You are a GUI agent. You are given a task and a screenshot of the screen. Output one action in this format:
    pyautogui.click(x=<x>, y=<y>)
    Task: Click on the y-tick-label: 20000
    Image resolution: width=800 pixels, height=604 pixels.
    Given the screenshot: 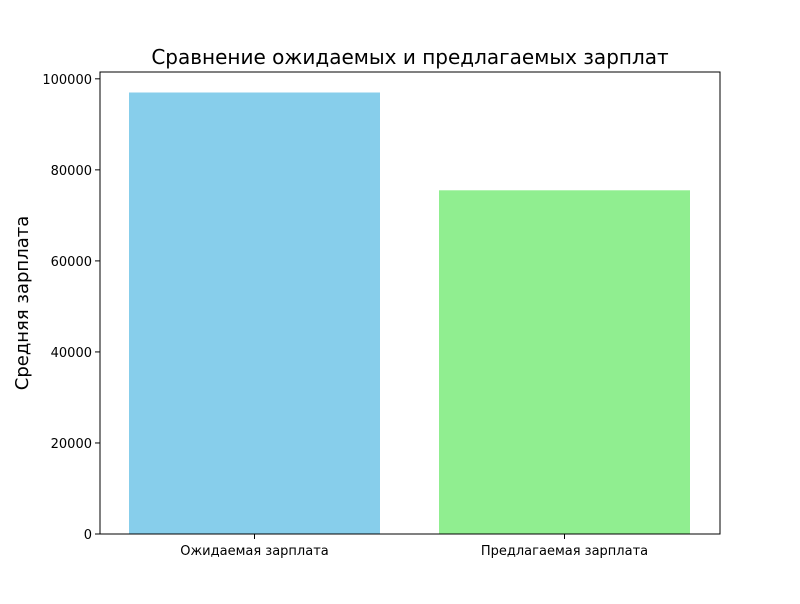 What is the action you would take?
    pyautogui.click(x=71, y=444)
    